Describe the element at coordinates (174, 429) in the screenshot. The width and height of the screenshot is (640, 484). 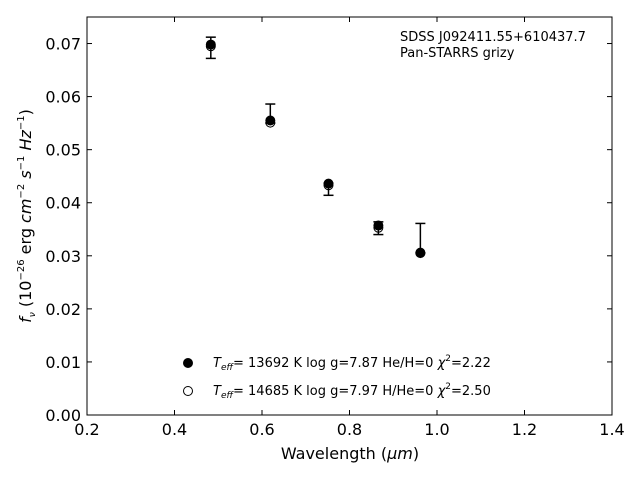
I see `x-tick-label: 0.4` at that location.